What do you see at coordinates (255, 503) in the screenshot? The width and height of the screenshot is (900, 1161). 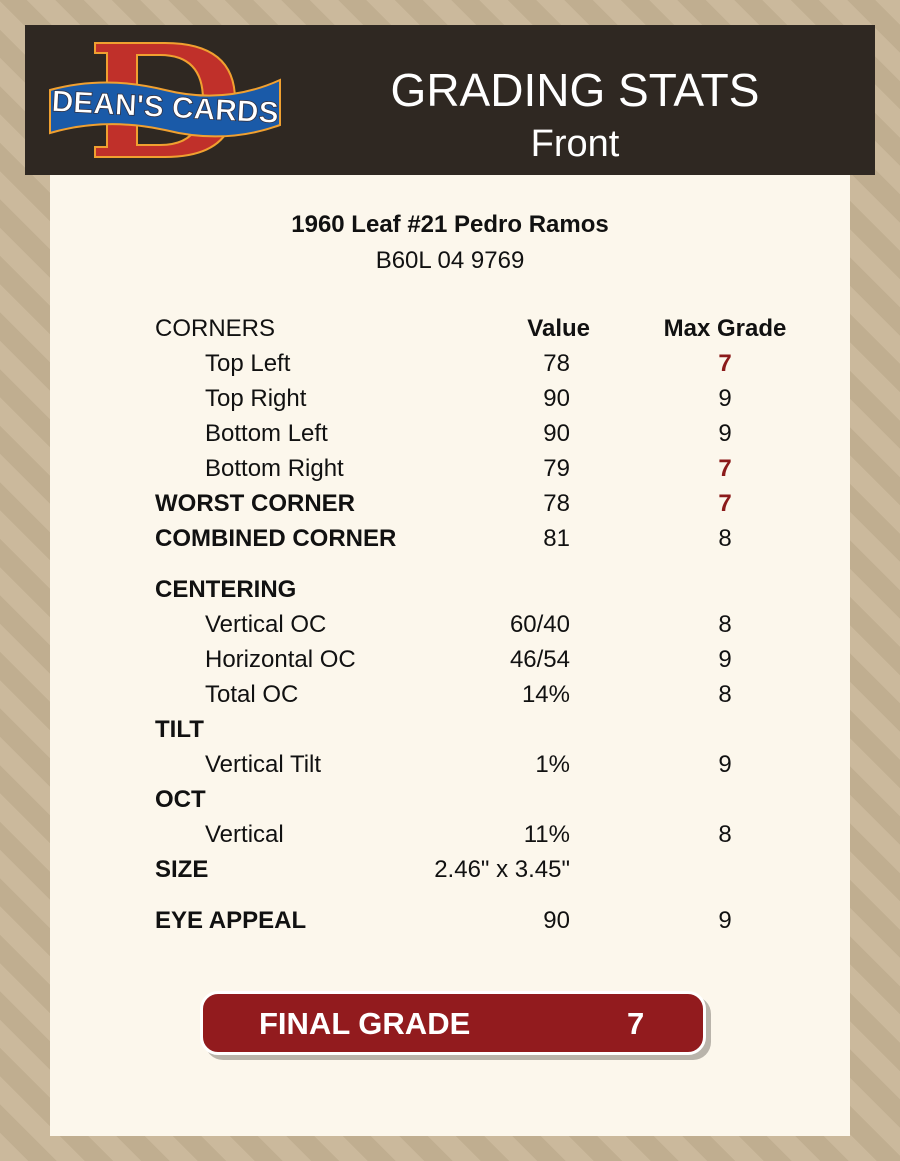 I see `row-label: WORST CORNER` at bounding box center [255, 503].